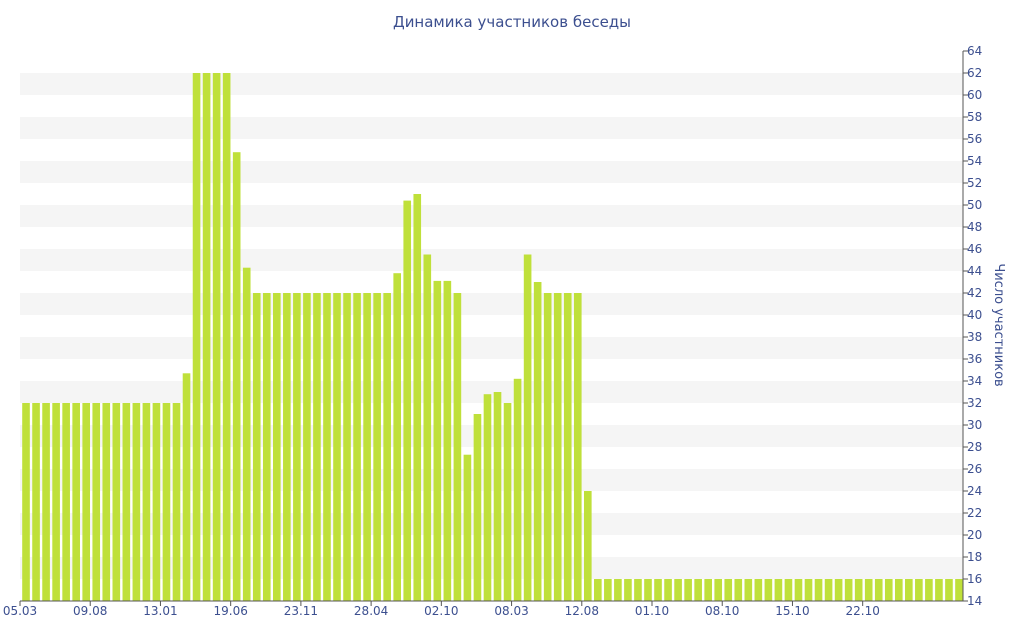  What do you see at coordinates (974, 425) in the screenshot?
I see `y-tick-label: 30` at bounding box center [974, 425].